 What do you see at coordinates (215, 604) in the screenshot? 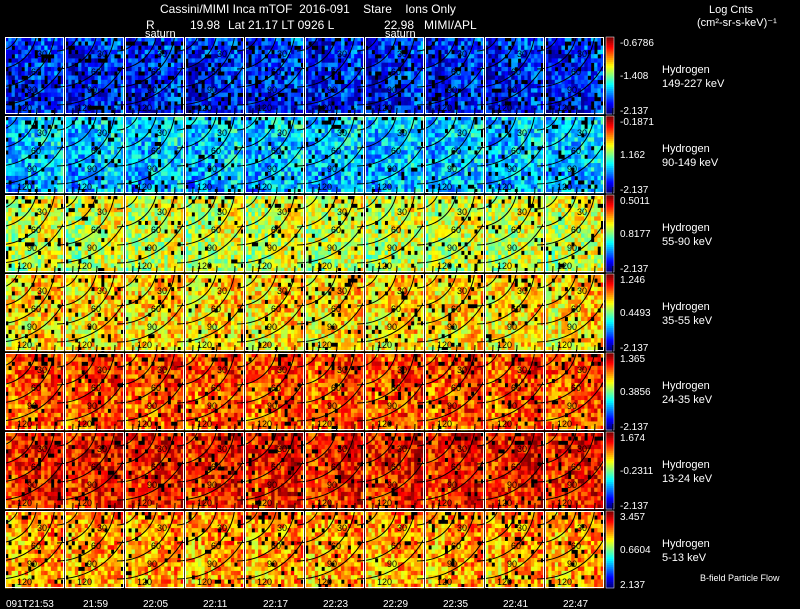
I see `time-tick-label: 22:11` at bounding box center [215, 604].